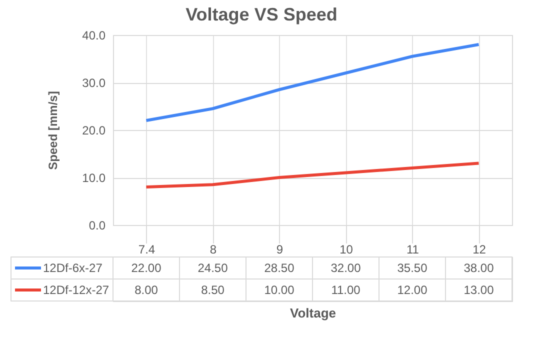  What do you see at coordinates (346, 290) in the screenshot?
I see `data-label: 11.00` at bounding box center [346, 290].